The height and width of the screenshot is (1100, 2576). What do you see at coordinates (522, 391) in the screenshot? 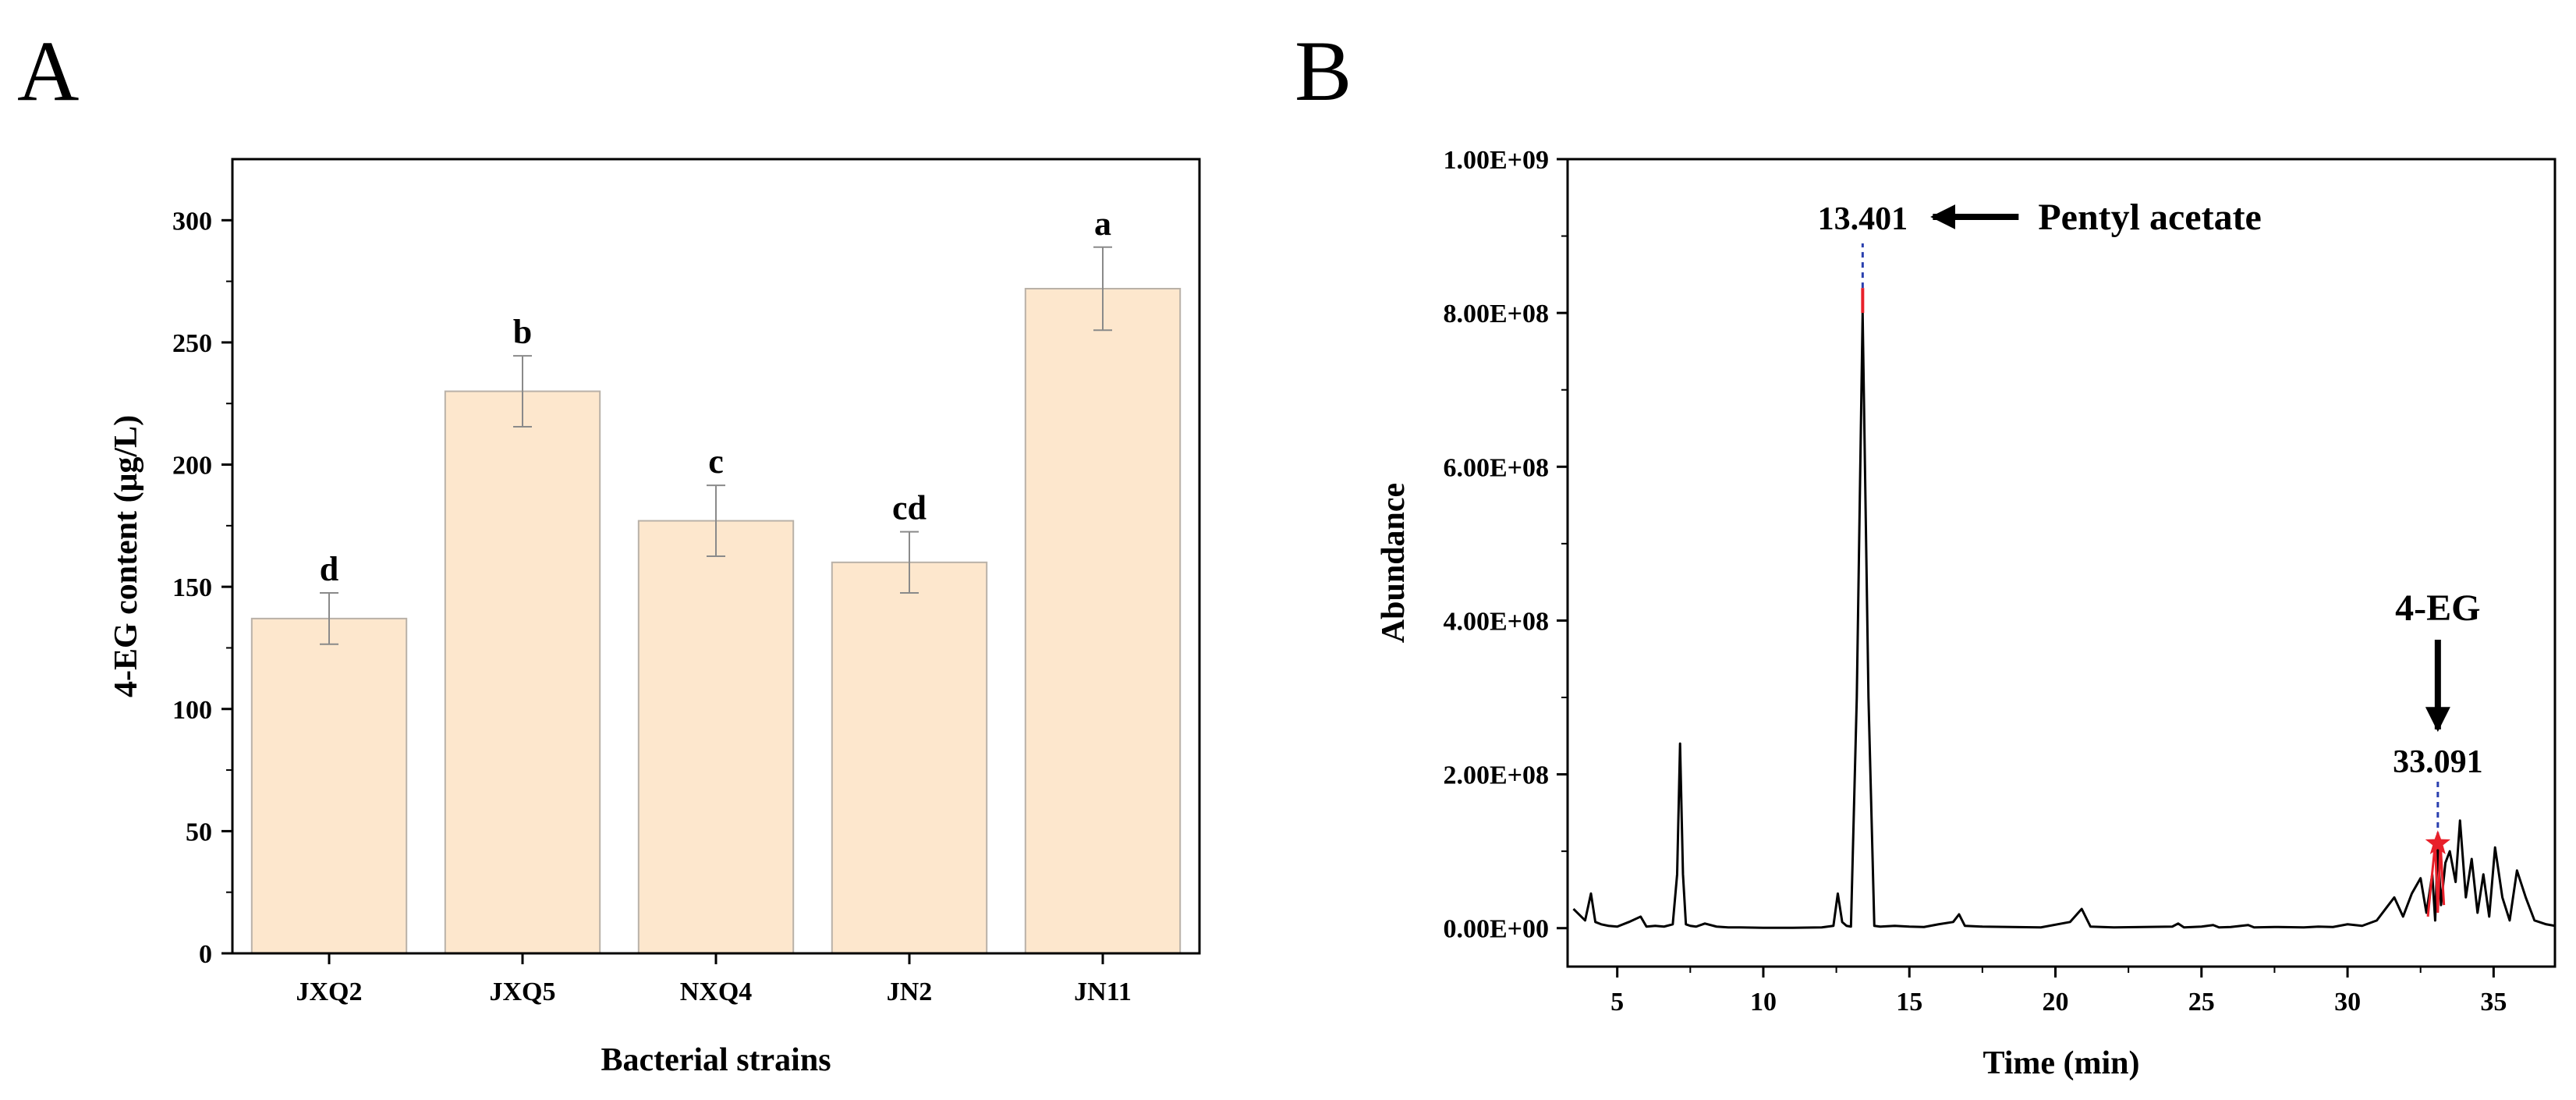
I see `error-bar-JXQ5` at bounding box center [522, 391].